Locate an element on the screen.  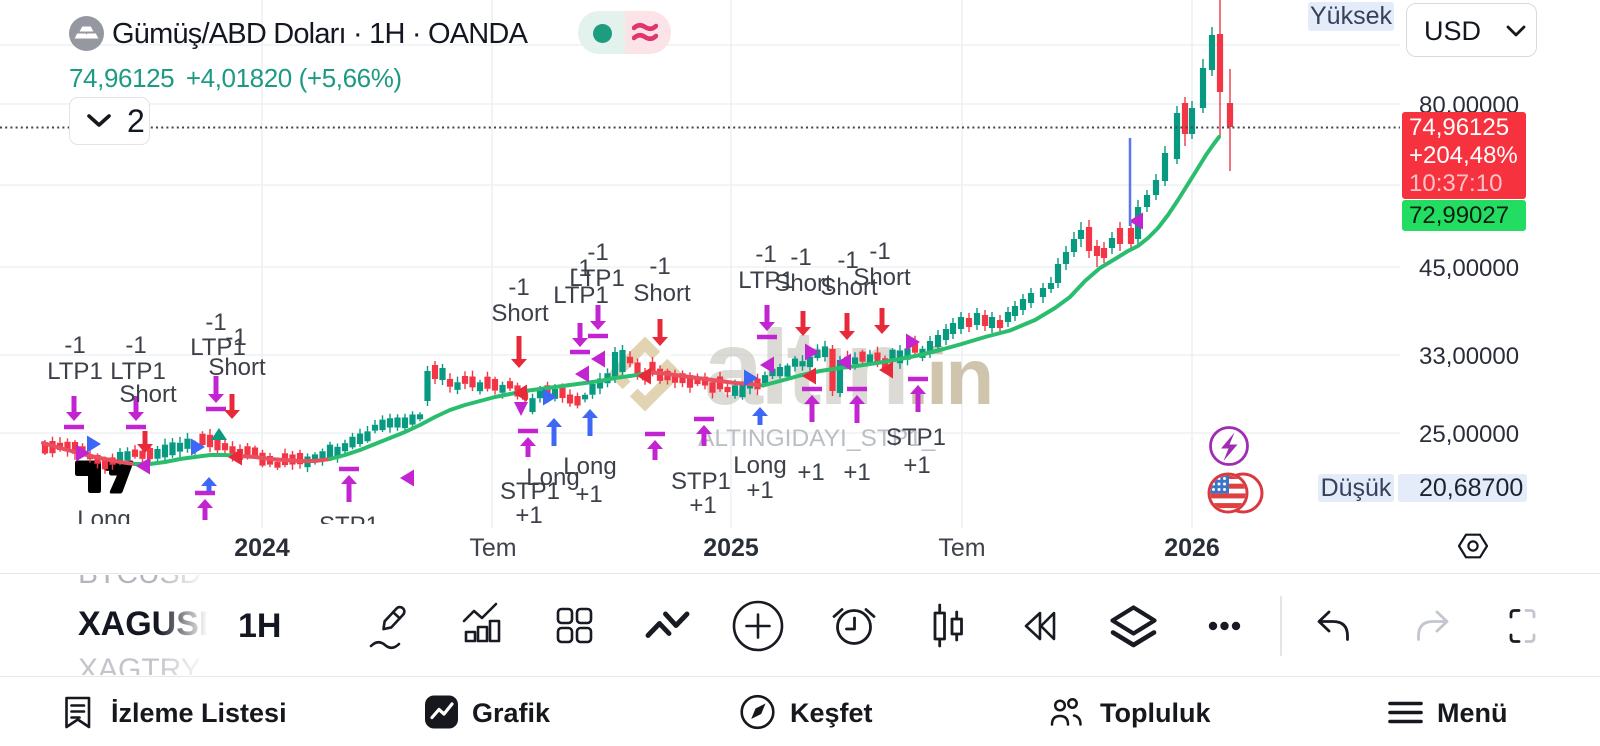
svg-text: 2025 is located at coordinates (731, 548).